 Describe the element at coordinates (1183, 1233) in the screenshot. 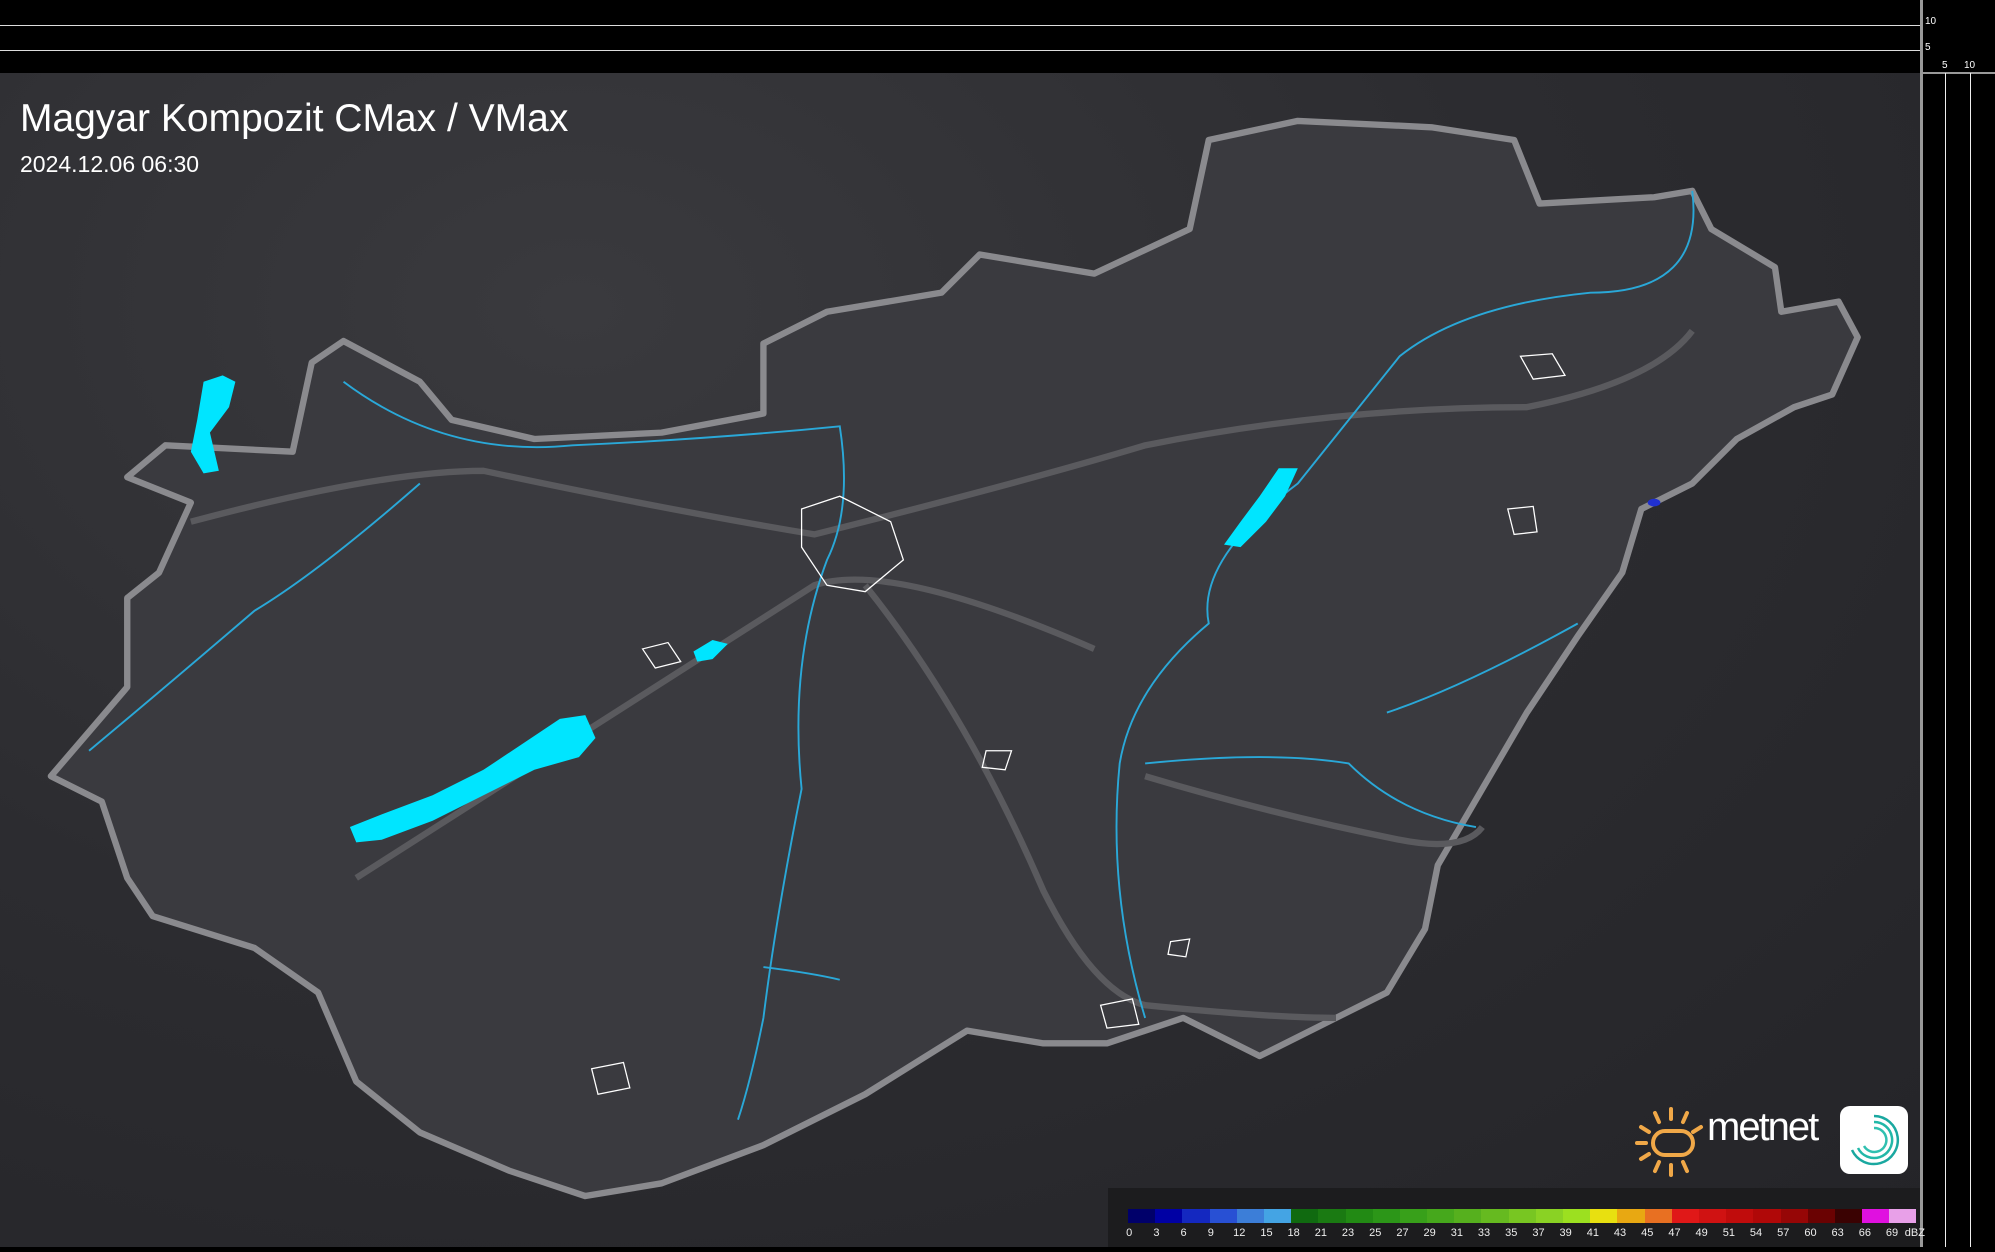

I see `legend-label: 6` at that location.